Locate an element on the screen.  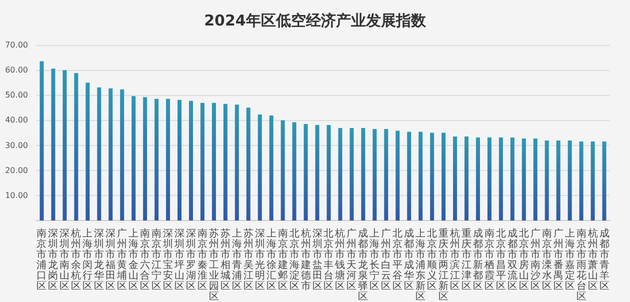
x-tick-label: 北京市海淀区 is located at coordinates (294, 259).